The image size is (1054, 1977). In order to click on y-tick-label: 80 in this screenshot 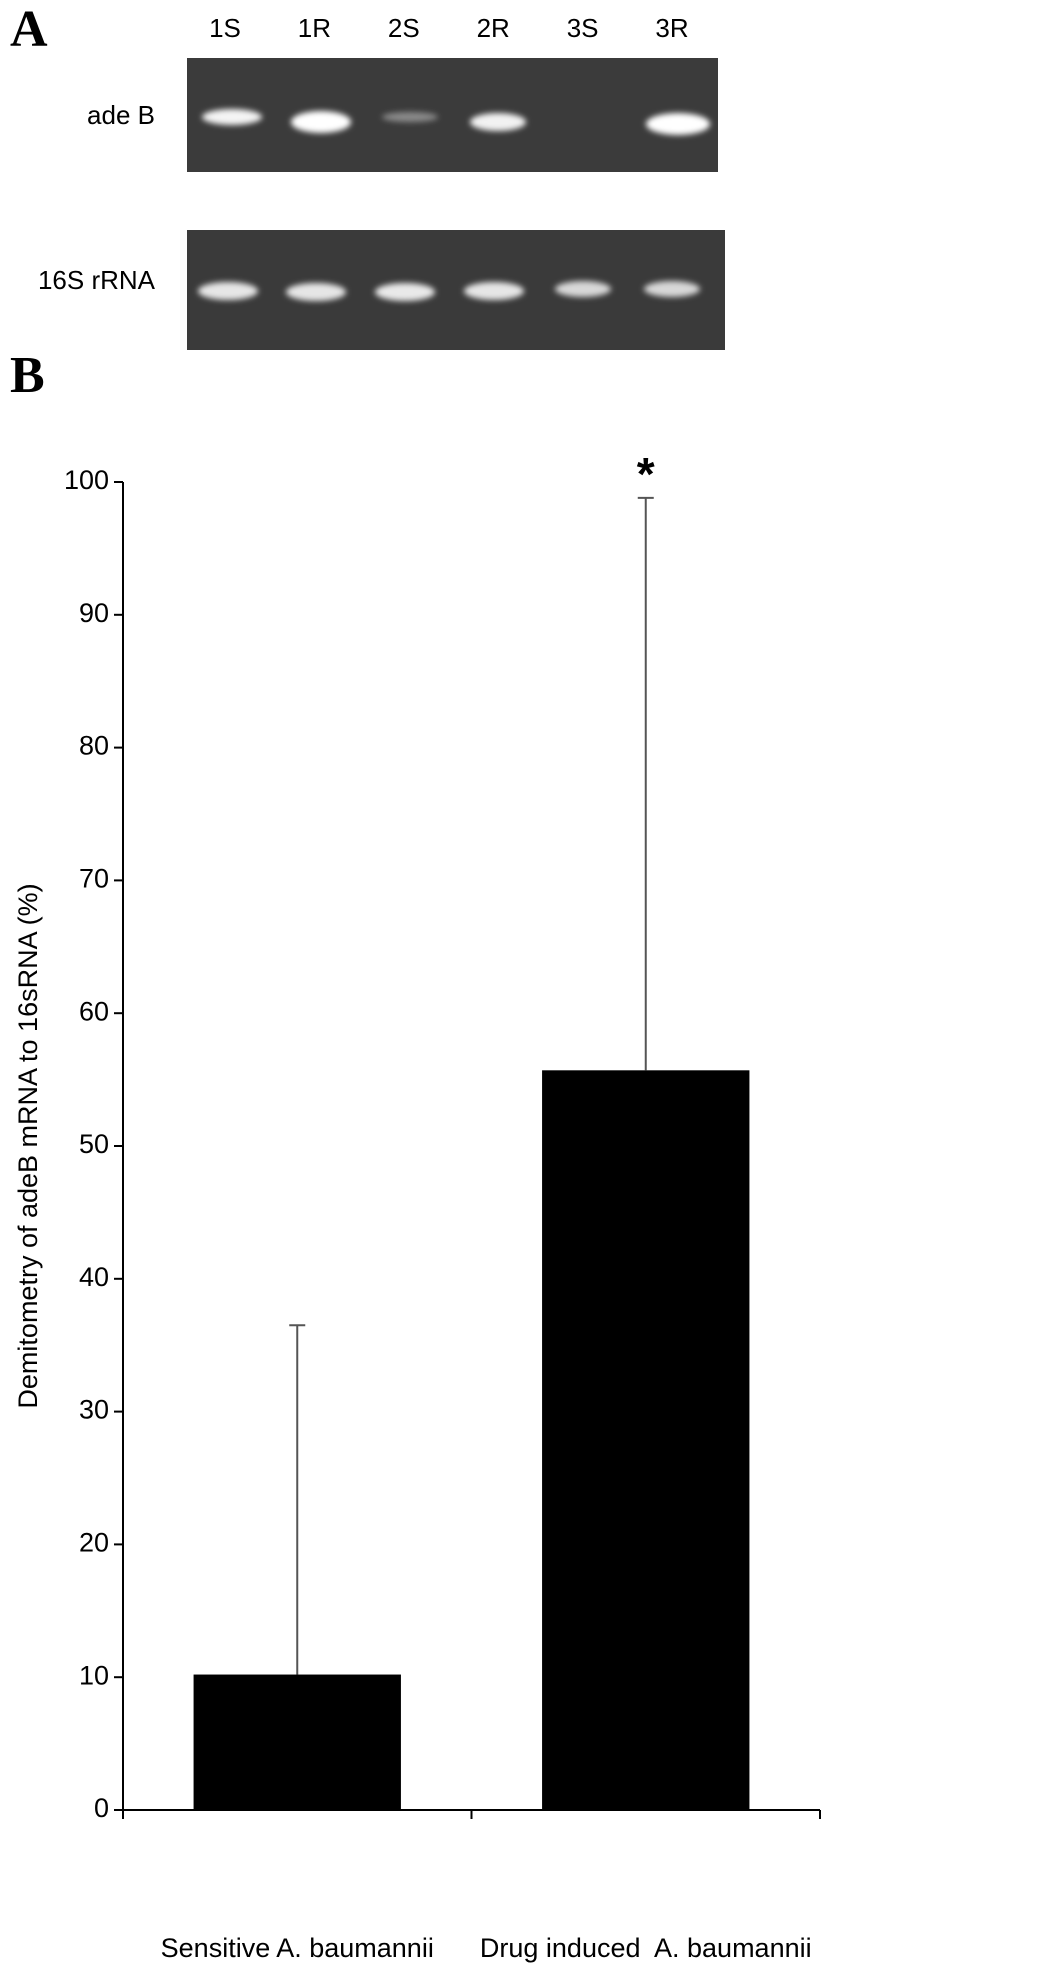, I will do `click(94, 746)`.